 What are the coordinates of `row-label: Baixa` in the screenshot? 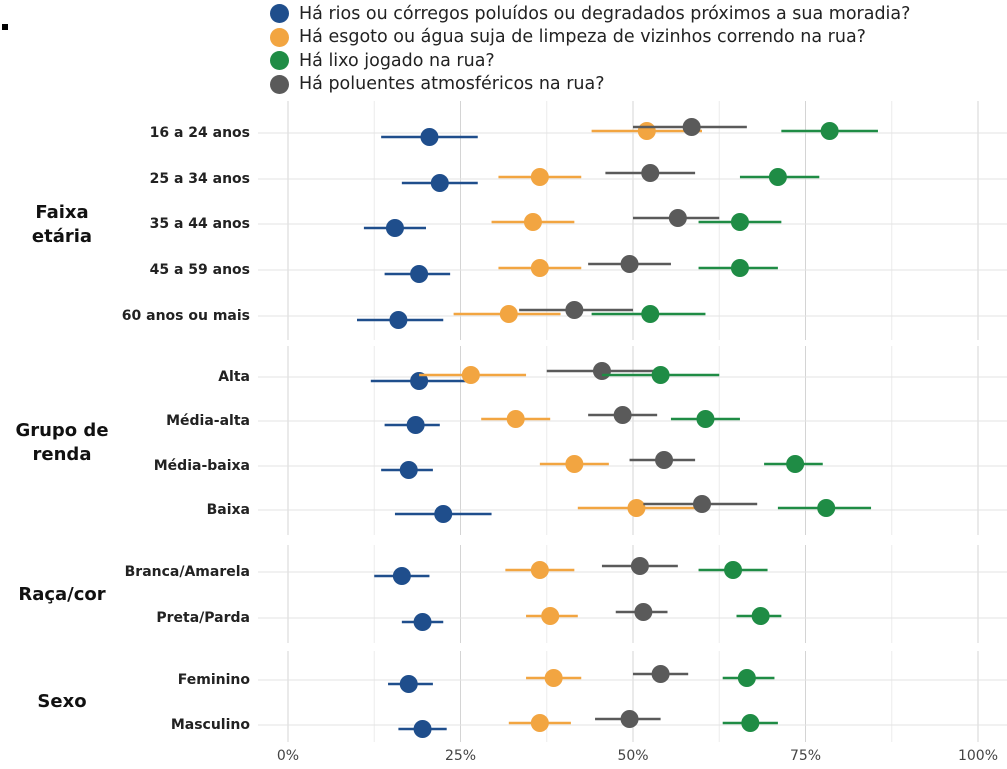 It's located at (228, 510).